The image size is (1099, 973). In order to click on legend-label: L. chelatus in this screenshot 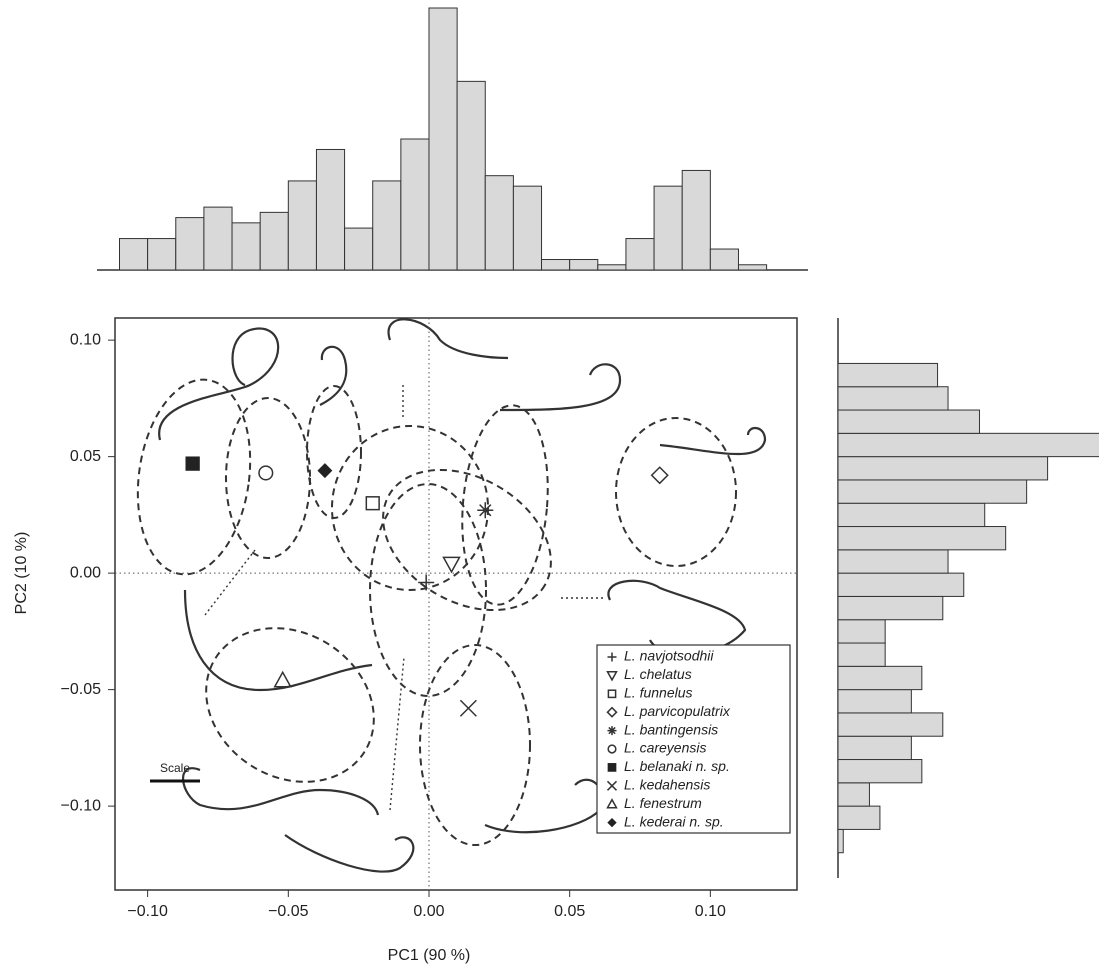, I will do `click(658, 674)`.